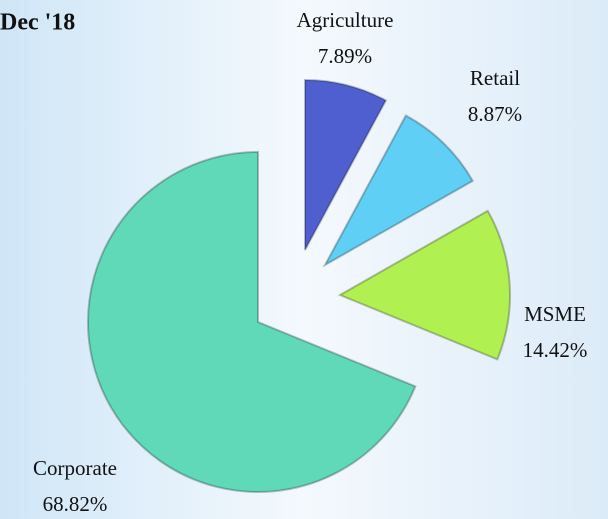  What do you see at coordinates (75, 468) in the screenshot?
I see `slice-label: Corporate` at bounding box center [75, 468].